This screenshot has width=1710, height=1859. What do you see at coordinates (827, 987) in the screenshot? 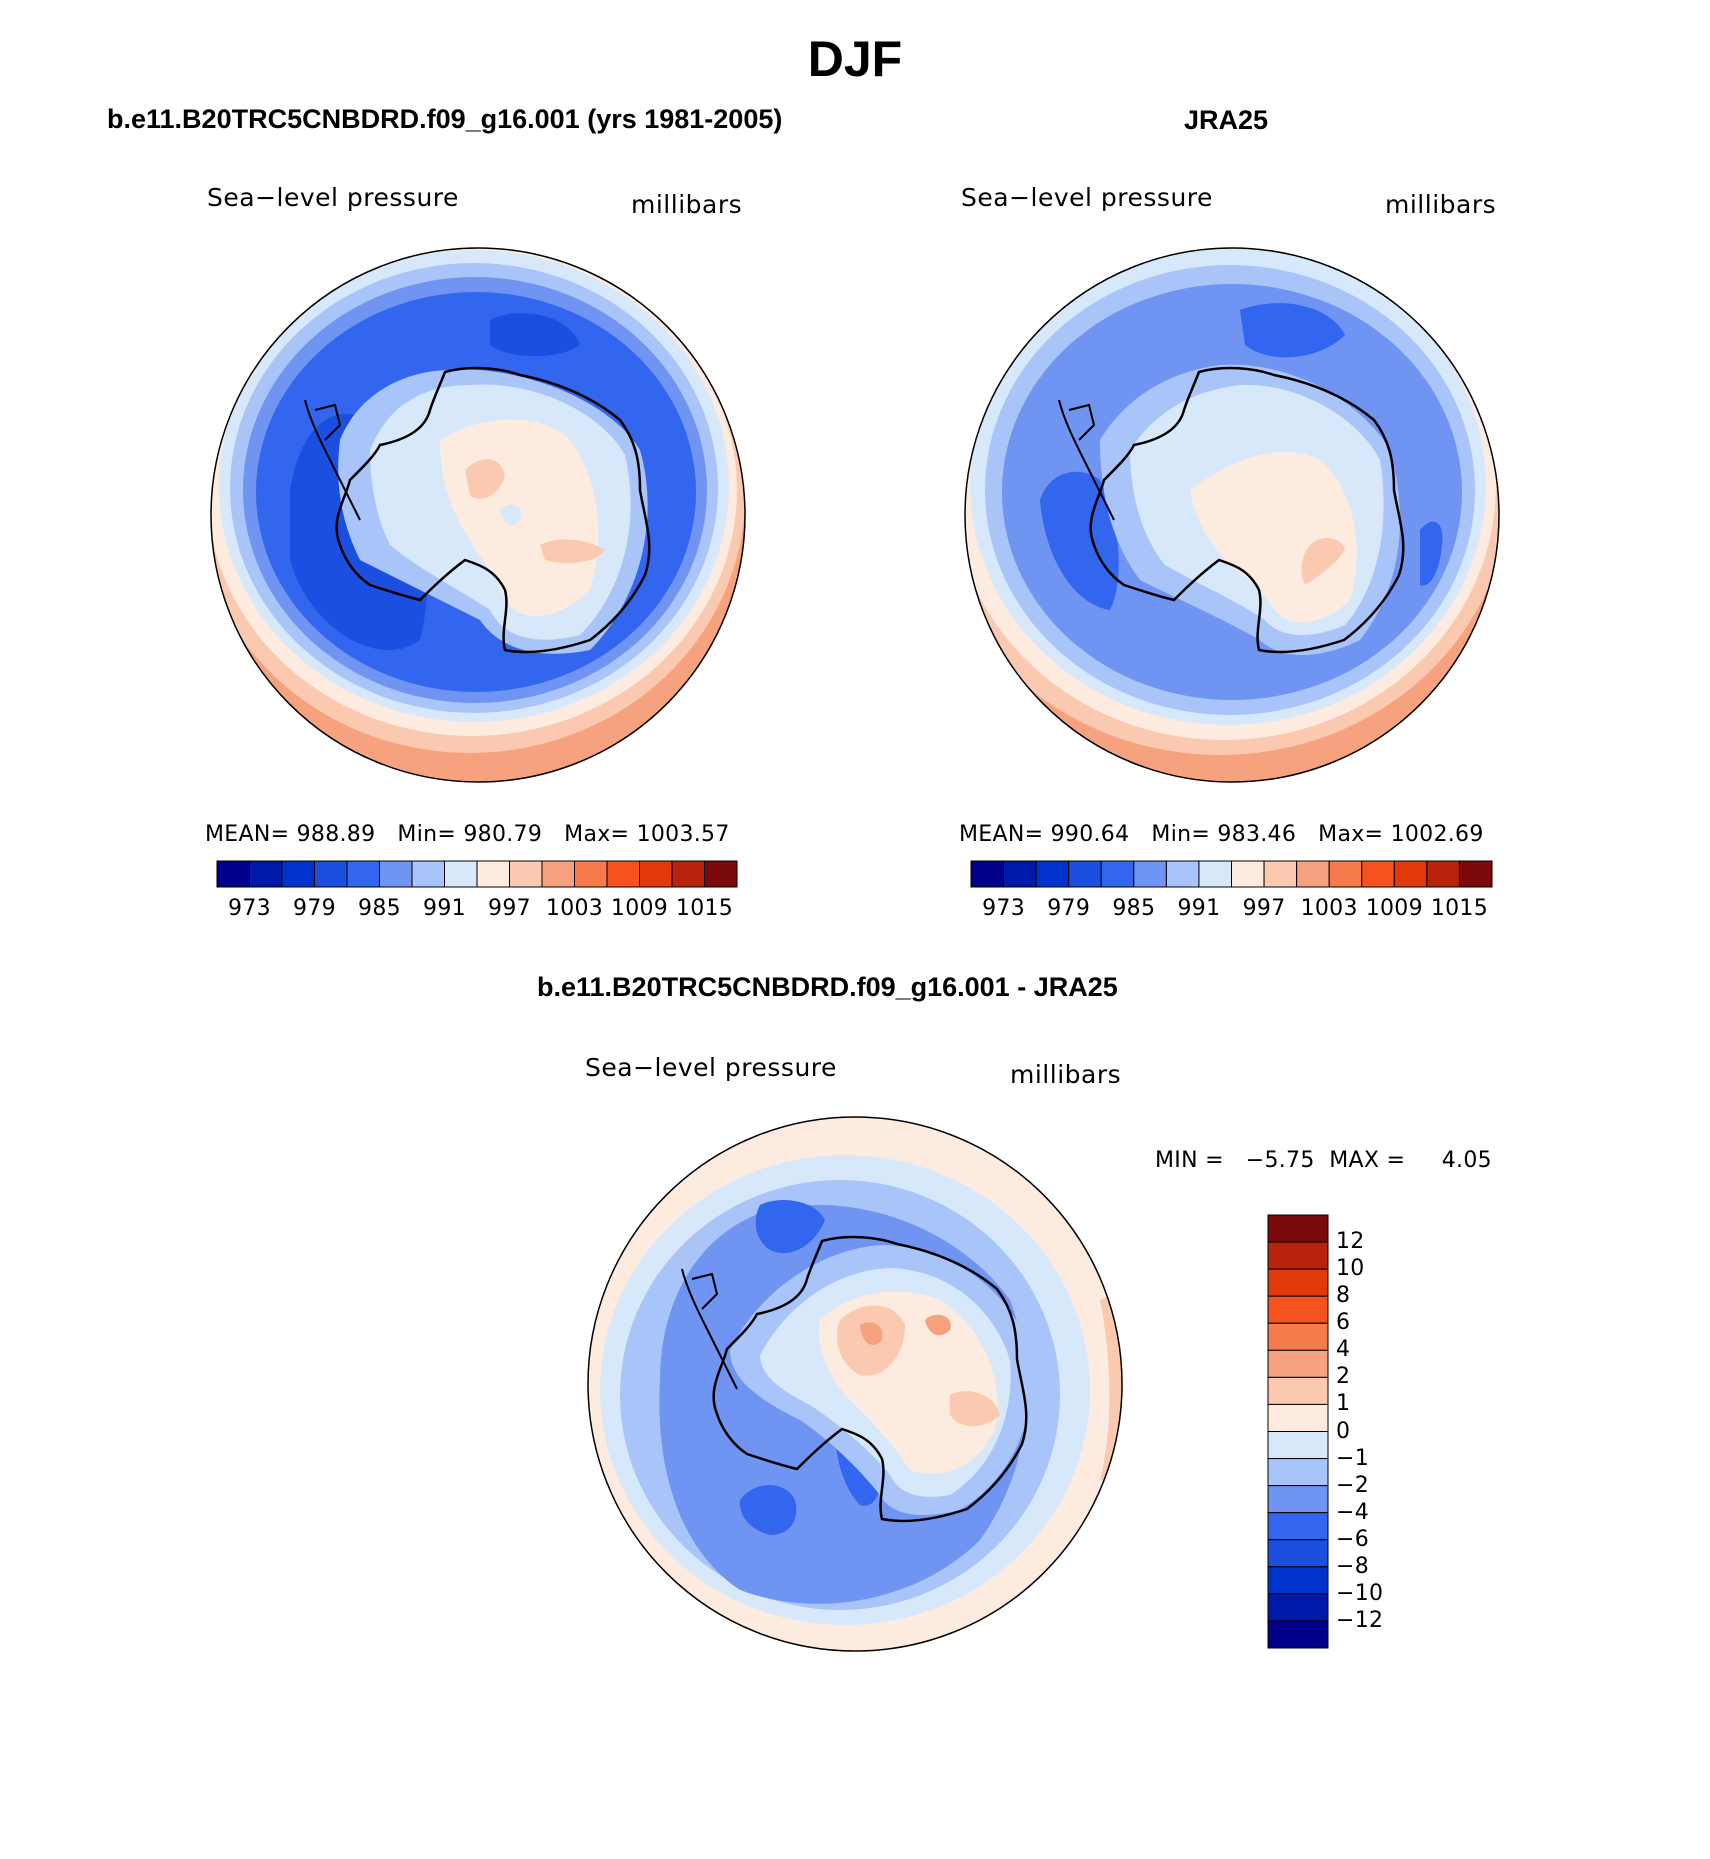
I see `panel-3-title: b.e11.B20TRC5CNBDRD.f09_g16.001 - JRA25` at bounding box center [827, 987].